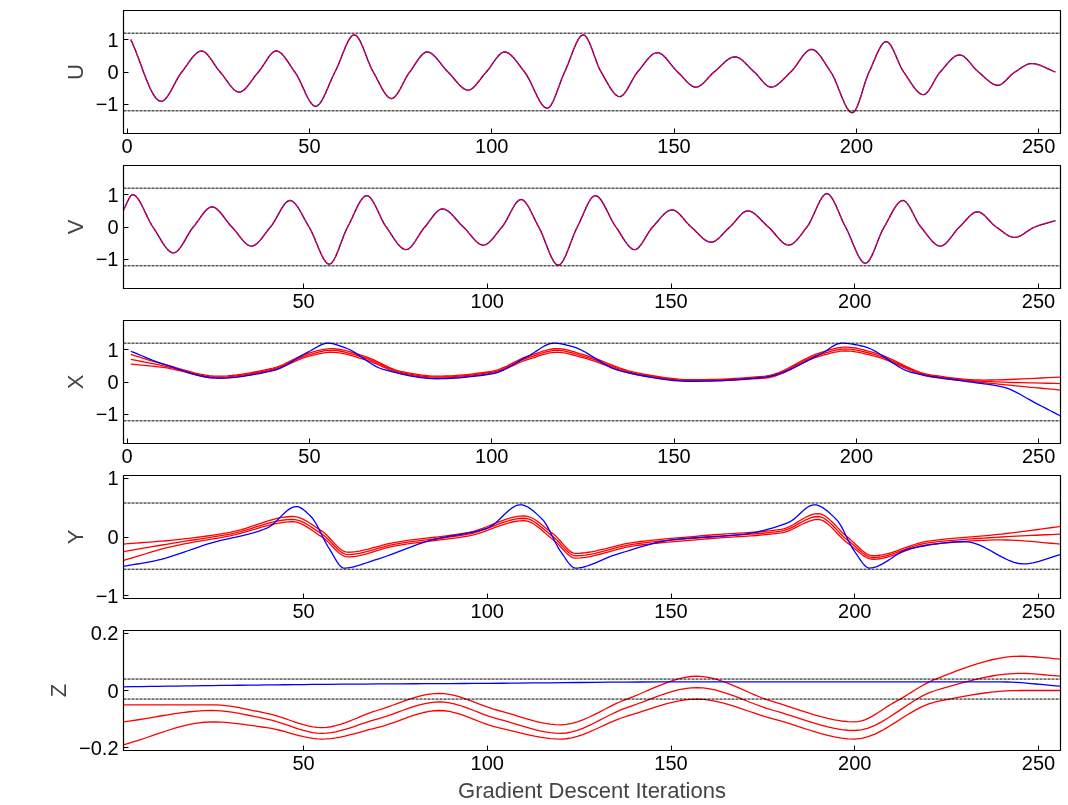 The width and height of the screenshot is (1068, 805). What do you see at coordinates (104, 633) in the screenshot?
I see `y-tick-label: 0.2` at bounding box center [104, 633].